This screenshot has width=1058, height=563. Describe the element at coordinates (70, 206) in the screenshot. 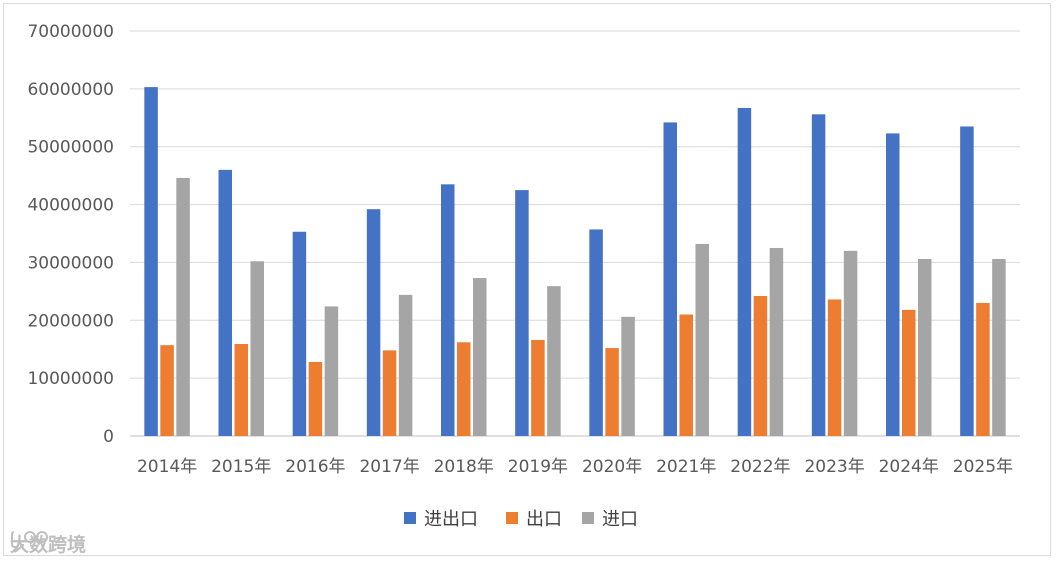

I see `y-tick-label: 40000000` at that location.